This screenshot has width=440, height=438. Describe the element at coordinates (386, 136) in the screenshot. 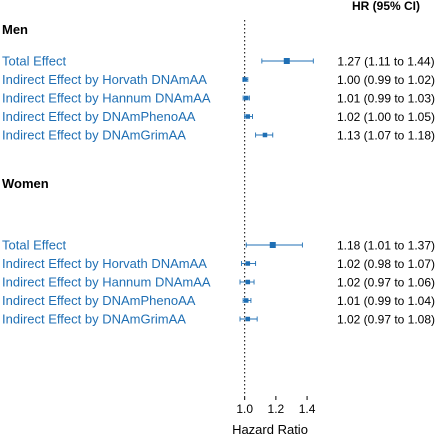

I see `hr-ci-value: 1.13 (1.07 to 1.18)` at that location.